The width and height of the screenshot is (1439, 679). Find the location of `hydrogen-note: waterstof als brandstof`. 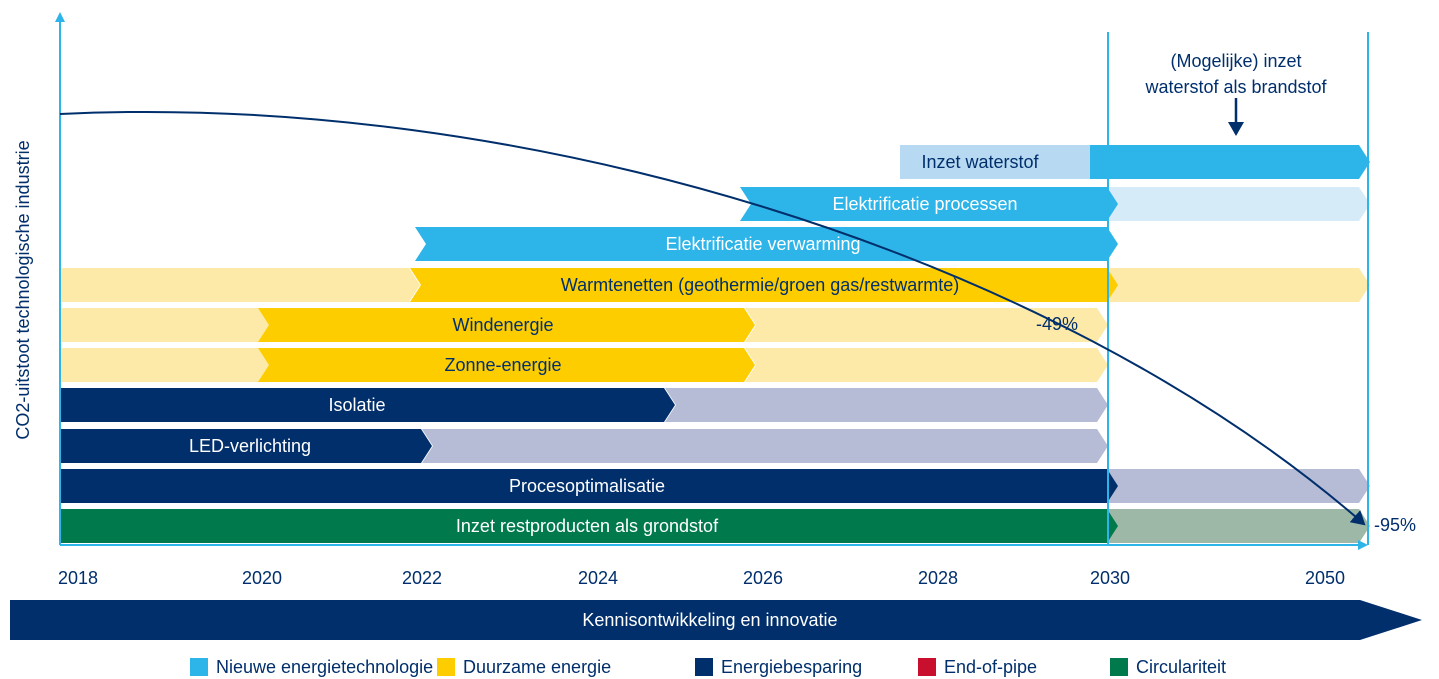

hydrogen-note: waterstof als brandstof is located at coordinates (1235, 87).